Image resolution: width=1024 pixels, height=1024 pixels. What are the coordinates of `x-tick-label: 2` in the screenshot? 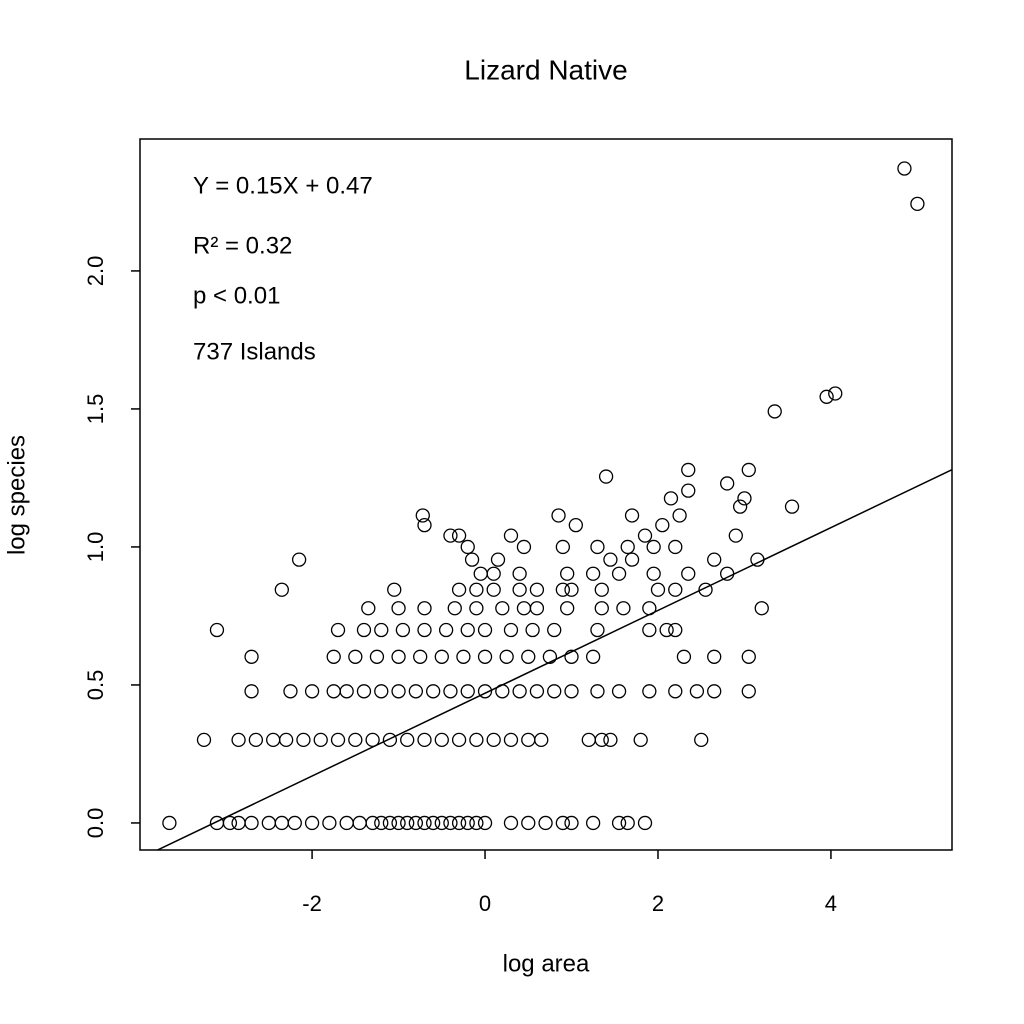 It's located at (658, 903).